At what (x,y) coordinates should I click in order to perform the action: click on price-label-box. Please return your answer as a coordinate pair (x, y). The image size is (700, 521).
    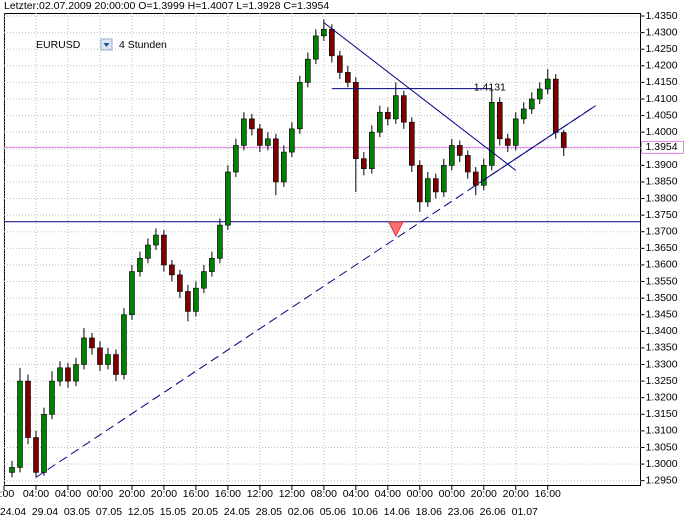
    Looking at the image, I should click on (662, 147).